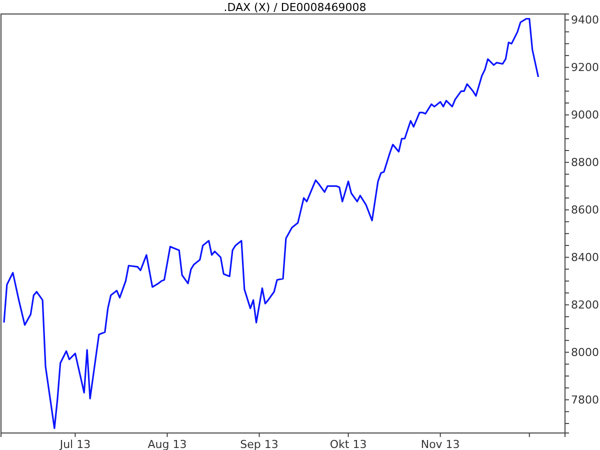  I want to click on y-tick-label: 8000, so click(585, 352).